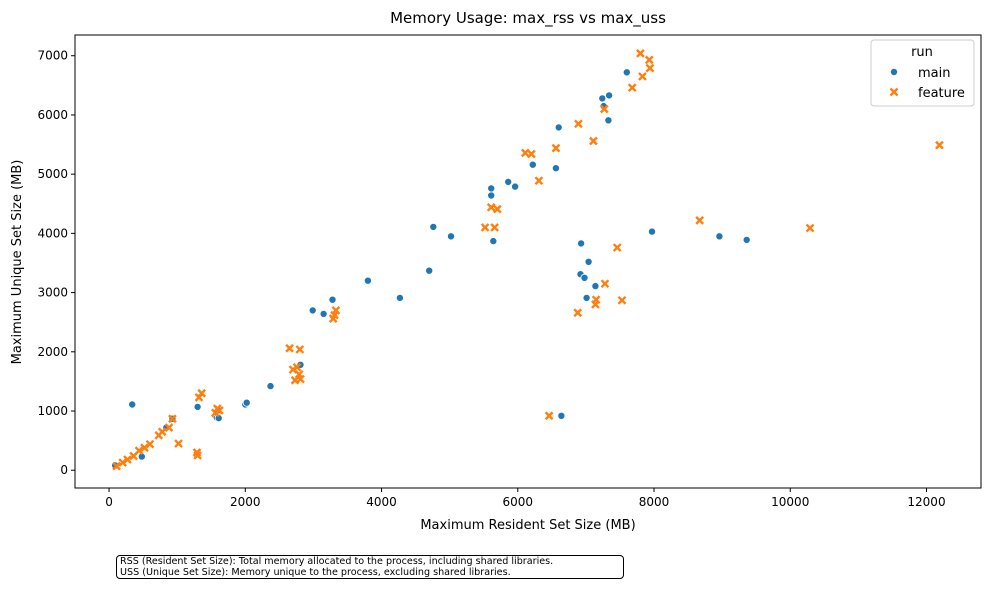  I want to click on y-tick-label: 7000, so click(52, 56).